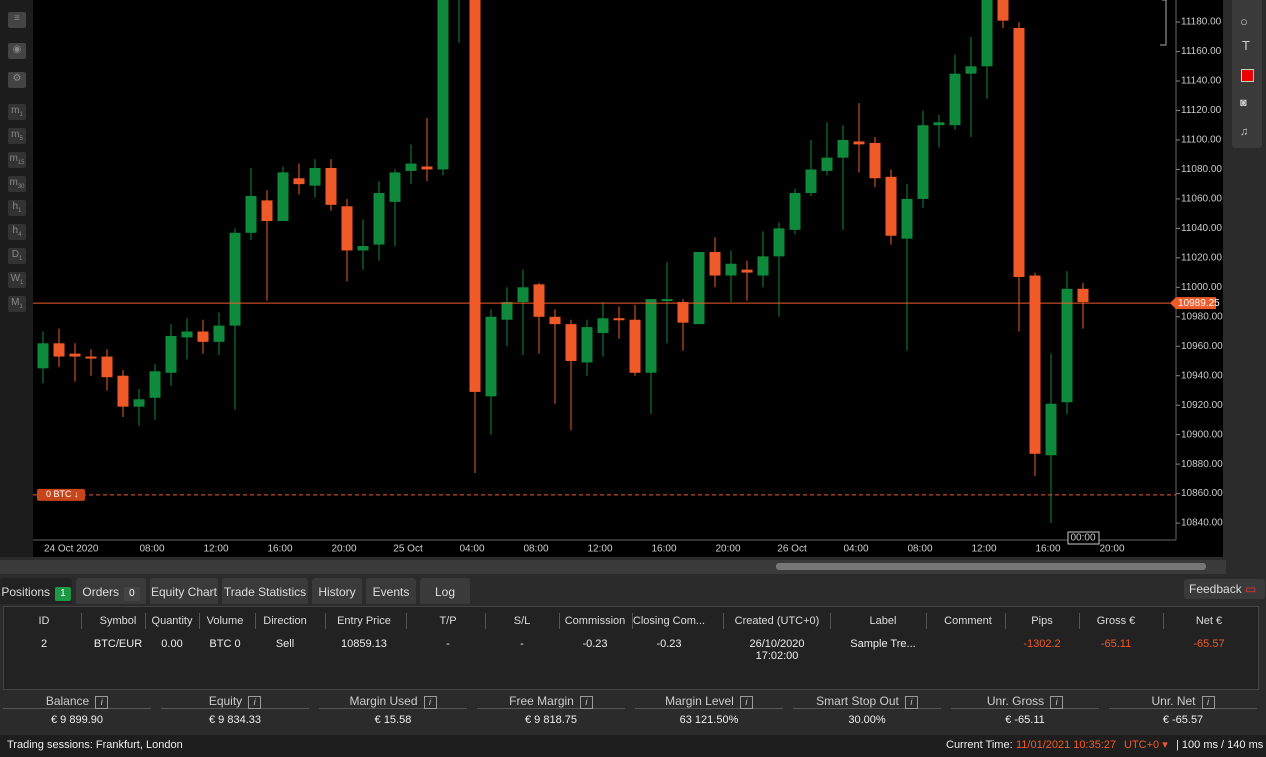 The width and height of the screenshot is (1266, 757). I want to click on summary-item: Margin Level i 63 121.50%, so click(709, 710).